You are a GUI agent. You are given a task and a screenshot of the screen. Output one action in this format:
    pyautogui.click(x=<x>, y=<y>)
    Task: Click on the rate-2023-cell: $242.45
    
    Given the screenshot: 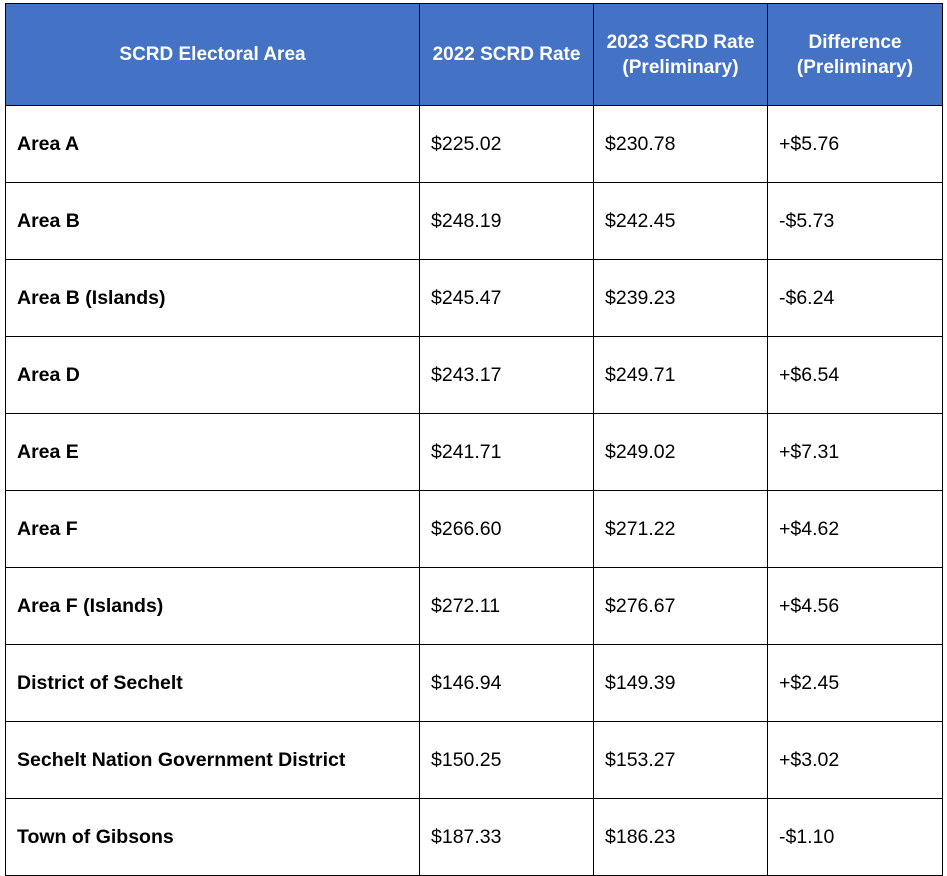 What is the action you would take?
    pyautogui.click(x=680, y=221)
    